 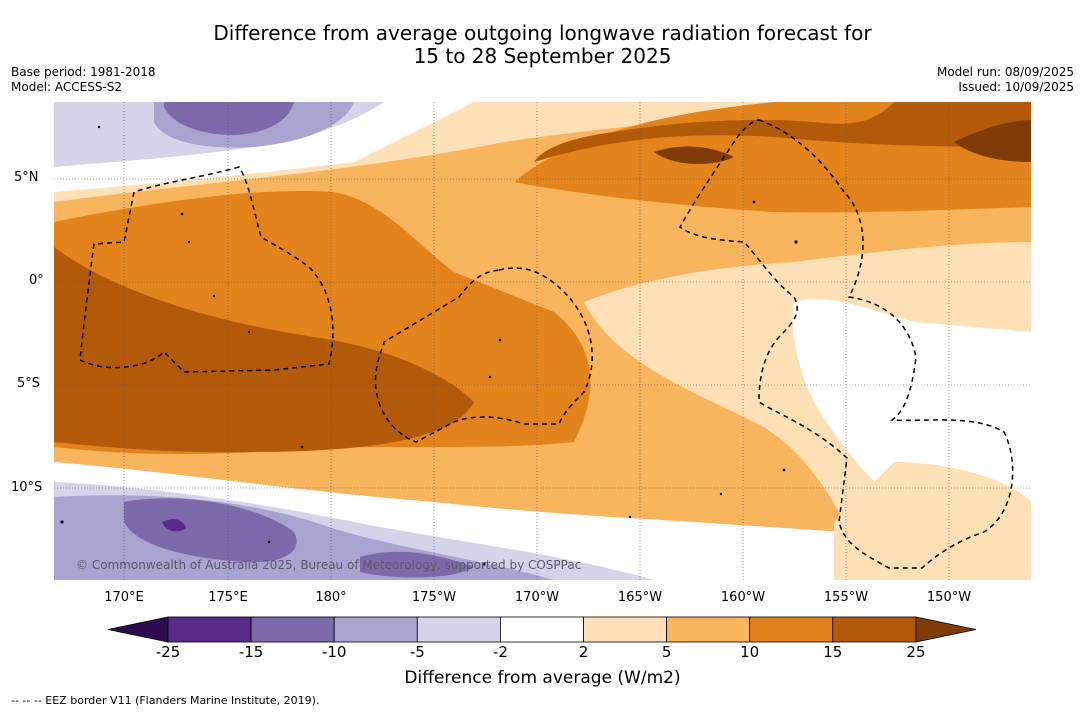 I want to click on lon-label-160w: 160°W, so click(x=743, y=597).